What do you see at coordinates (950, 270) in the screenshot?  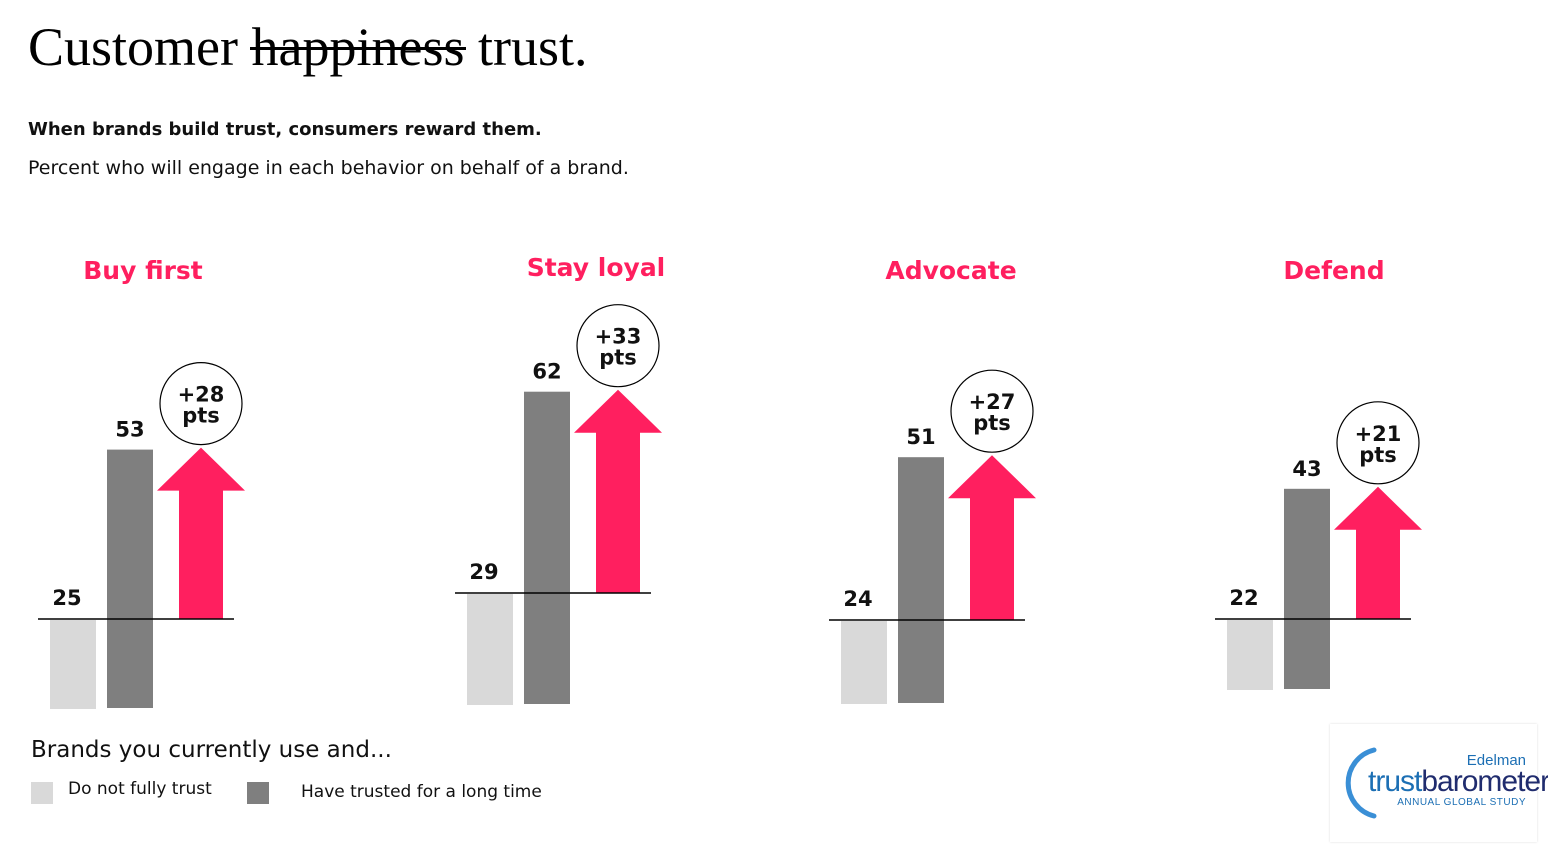 I see `category-label: Advocate` at bounding box center [950, 270].